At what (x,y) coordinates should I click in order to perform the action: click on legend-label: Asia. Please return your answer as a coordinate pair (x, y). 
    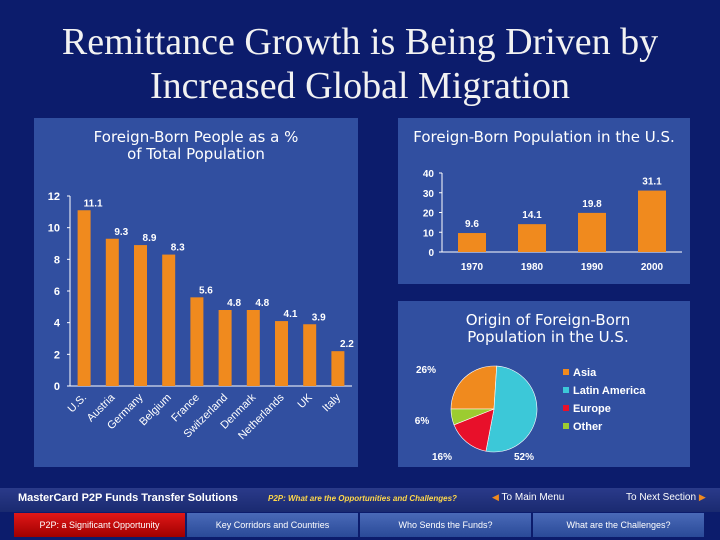
    Looking at the image, I should click on (585, 373).